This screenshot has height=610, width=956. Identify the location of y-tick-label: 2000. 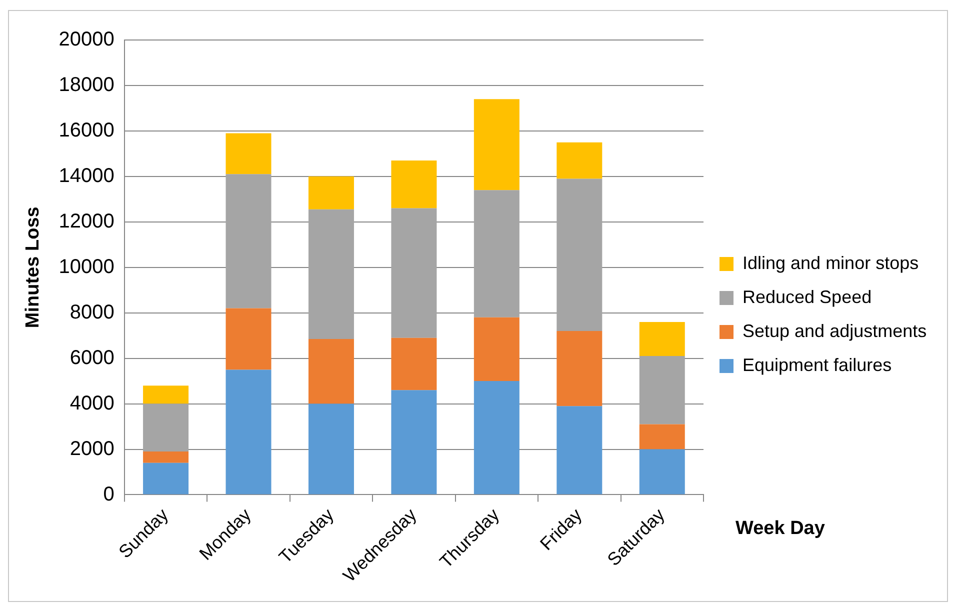
(92, 449).